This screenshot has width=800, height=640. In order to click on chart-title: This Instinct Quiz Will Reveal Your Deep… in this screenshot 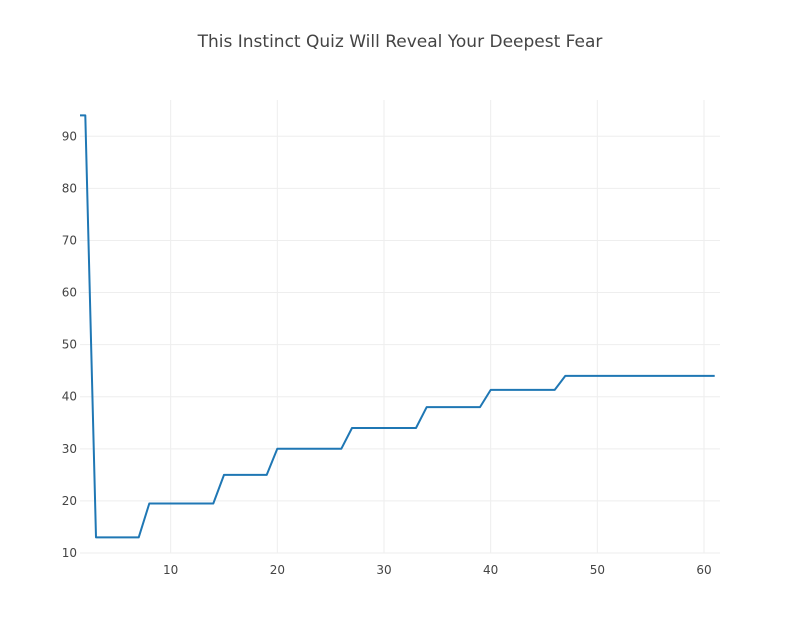, I will do `click(400, 42)`.